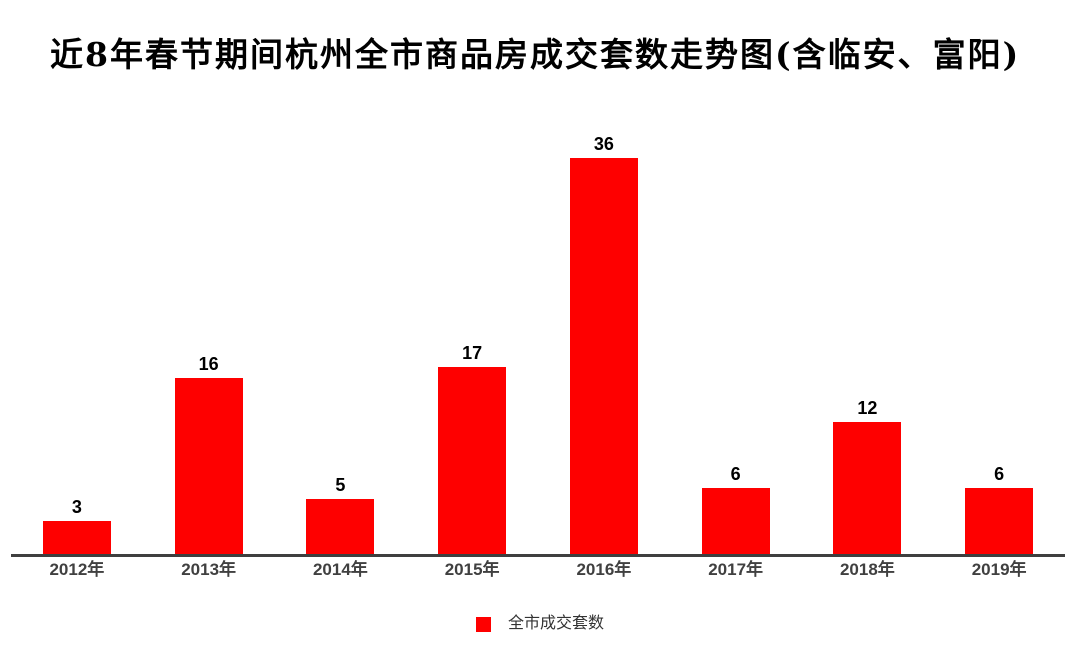  Describe the element at coordinates (76, 507) in the screenshot. I see `bar-value-label: 3` at that location.